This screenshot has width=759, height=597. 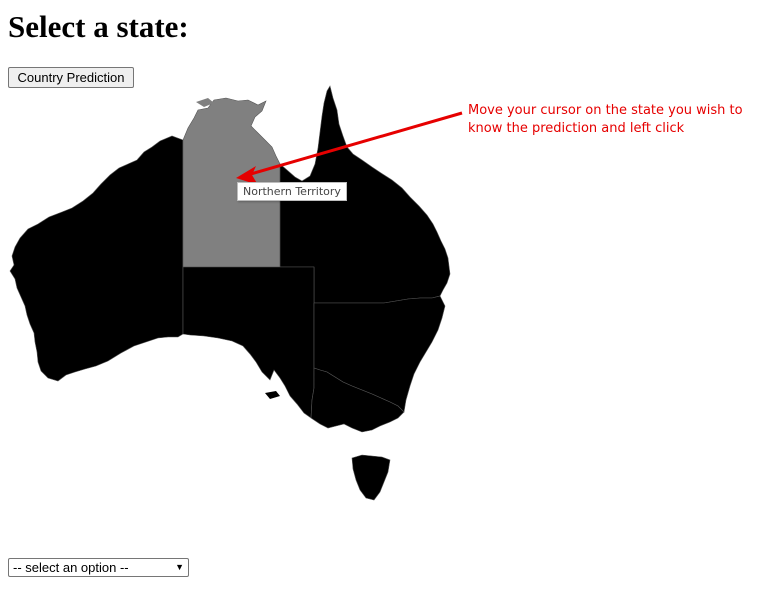 I want to click on state-western-australia, so click(x=96, y=258).